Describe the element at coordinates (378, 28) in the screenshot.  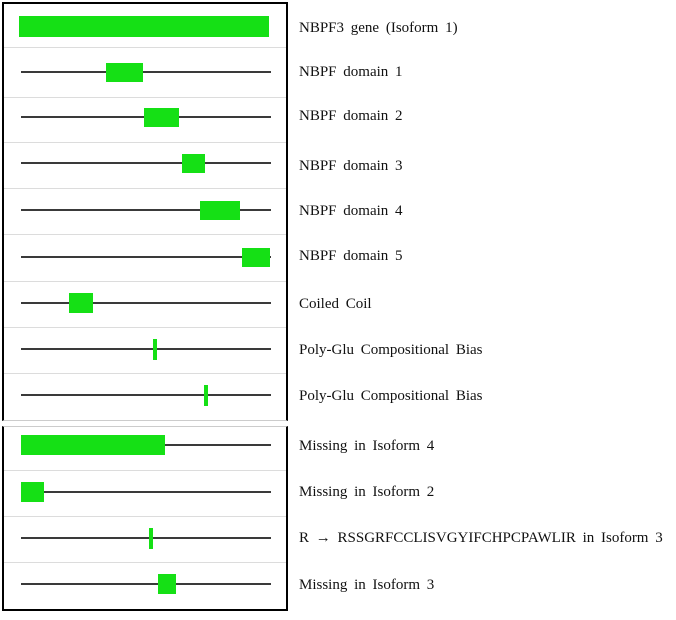
I see `gene-label: NBPF3 gene (Isoform 1)` at that location.